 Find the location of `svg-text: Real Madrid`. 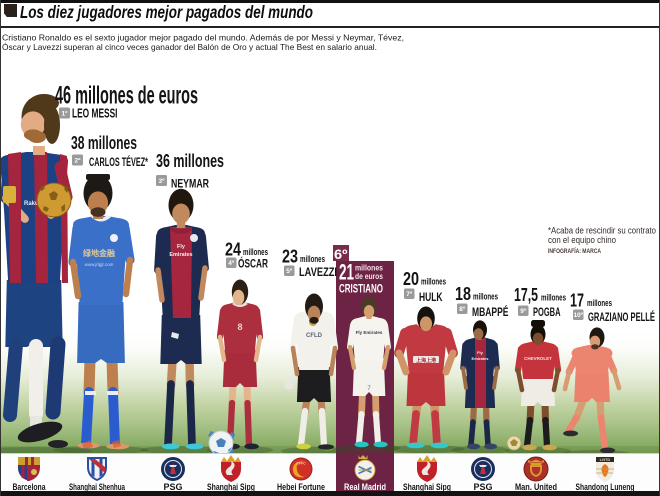

svg-text: Real Madrid is located at coordinates (365, 487).